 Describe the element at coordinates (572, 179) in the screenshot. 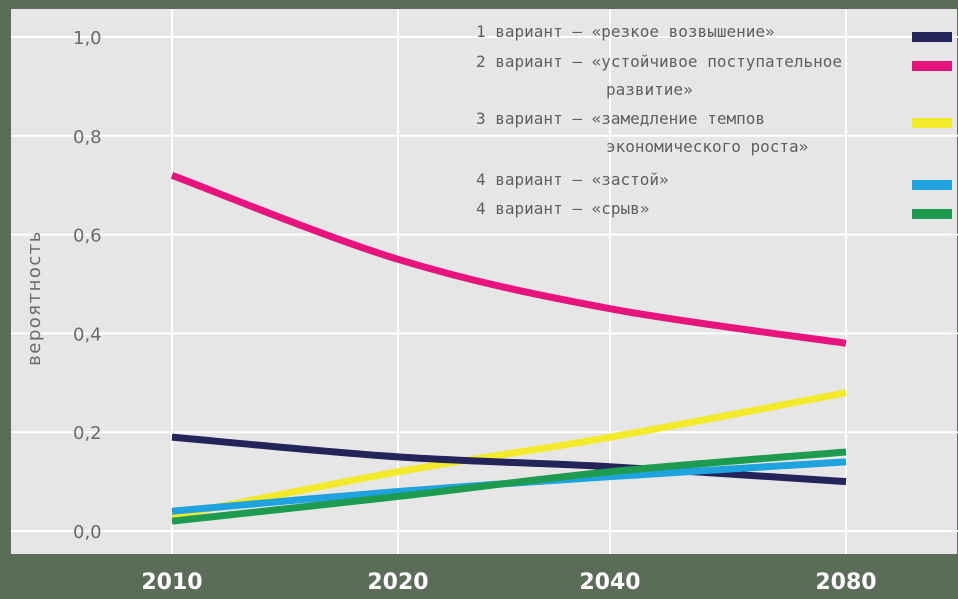

I see `legend-label: 4 вариант — «застой»` at that location.